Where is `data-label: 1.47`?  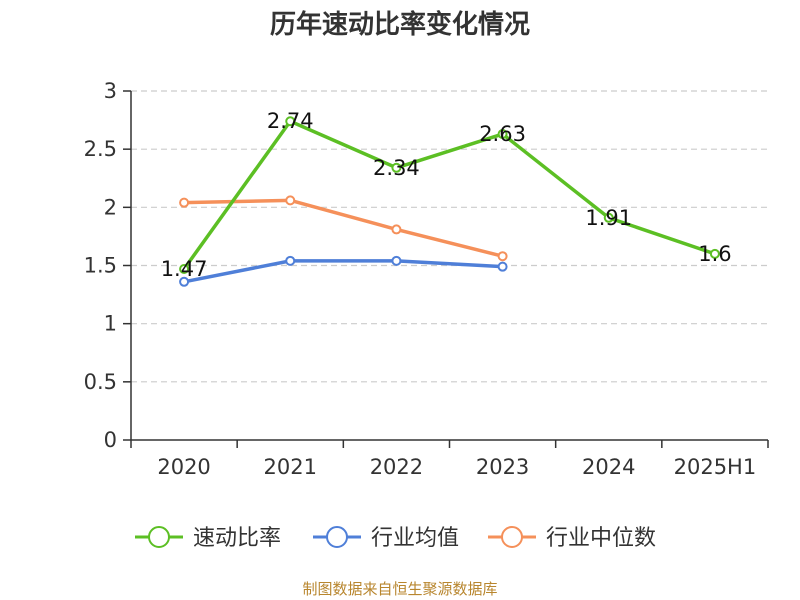
data-label: 1.47 is located at coordinates (184, 269).